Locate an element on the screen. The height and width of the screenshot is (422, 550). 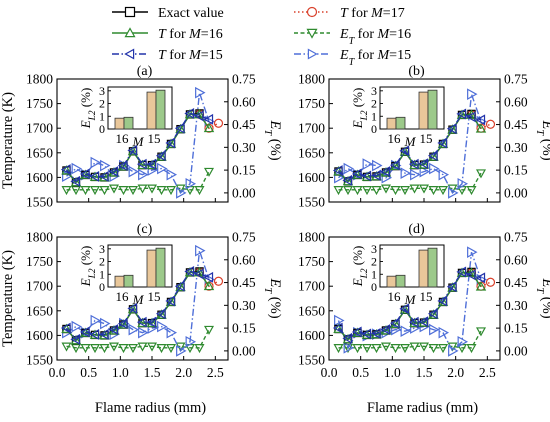
x-tick-label: 0.5 is located at coordinates (88, 372).